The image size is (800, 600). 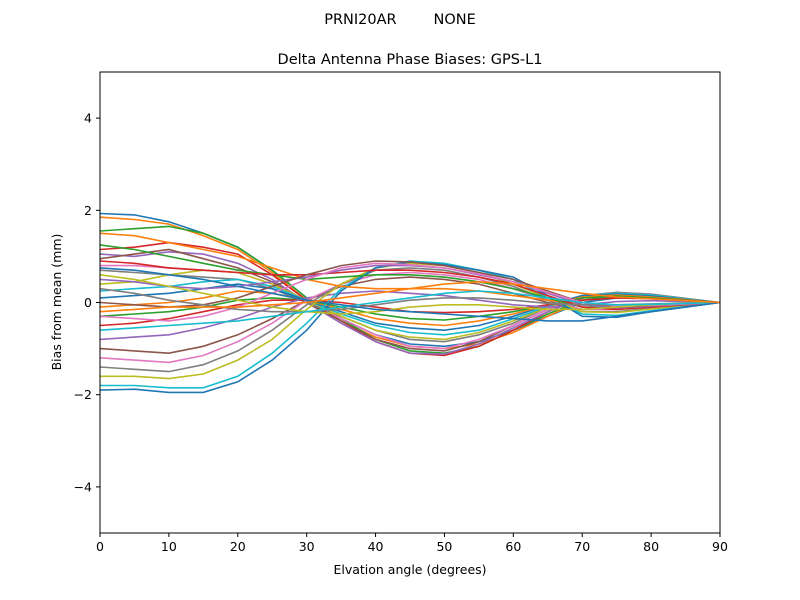 What do you see at coordinates (410, 60) in the screenshot?
I see `chart-title: Delta Antenna Phase Biases: GPS-L1` at bounding box center [410, 60].